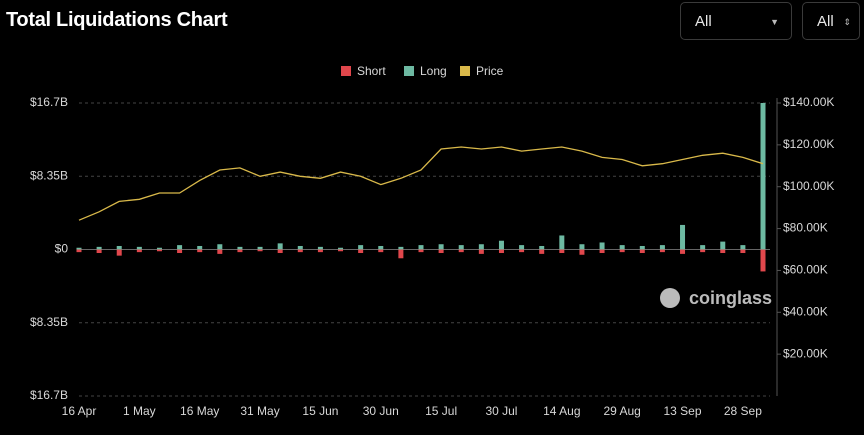 This screenshot has height=435, width=864. I want to click on x-tick-label: 14 Aug, so click(561, 411).